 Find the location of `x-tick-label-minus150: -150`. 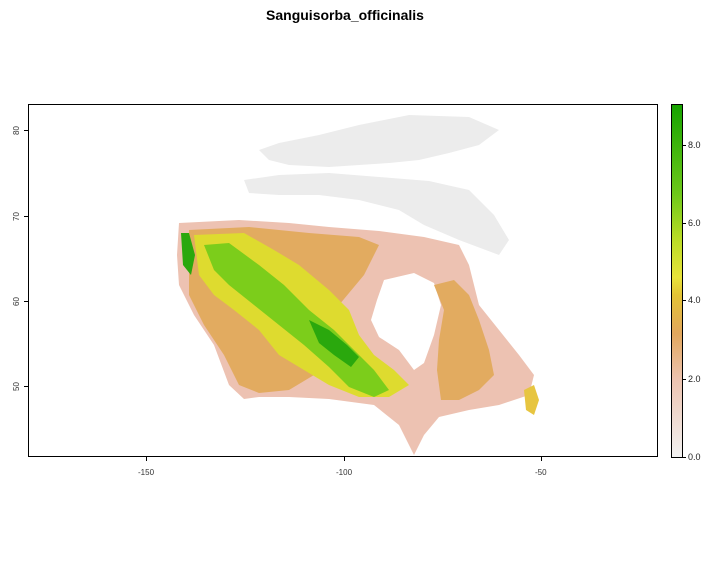

x-tick-label-minus150: -150 is located at coordinates (146, 472).